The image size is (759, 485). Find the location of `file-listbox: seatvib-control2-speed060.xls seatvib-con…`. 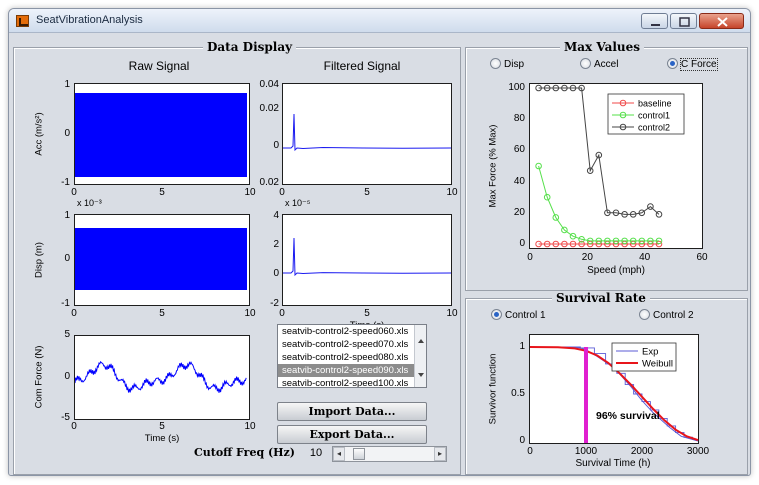

file-listbox: seatvib-control2-speed060.xls seatvib-con… is located at coordinates (352, 356).